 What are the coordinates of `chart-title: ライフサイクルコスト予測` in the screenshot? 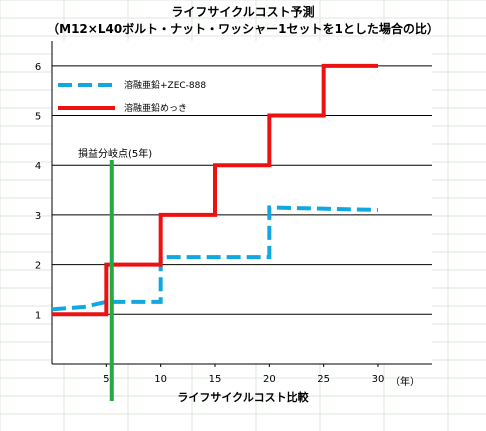 It's located at (242, 11).